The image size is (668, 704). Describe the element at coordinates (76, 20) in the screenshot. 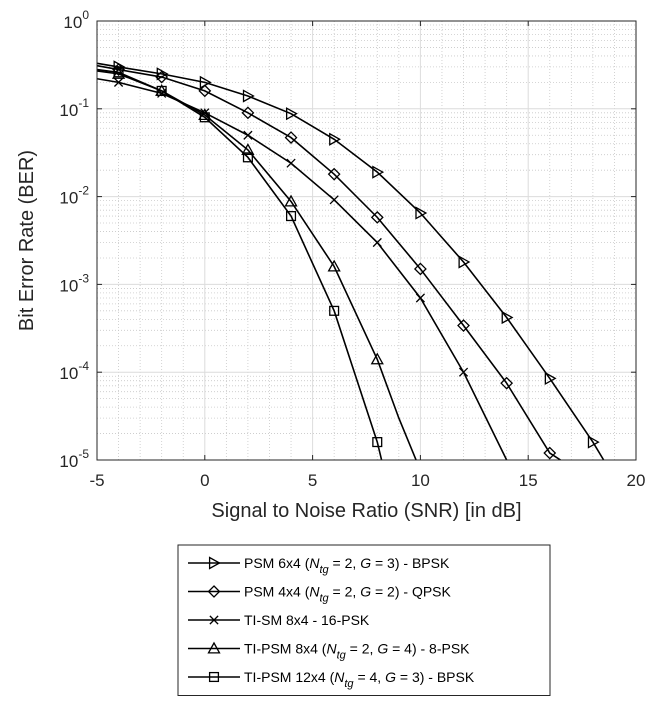

I see `y-tick-label: 10⁰` at that location.